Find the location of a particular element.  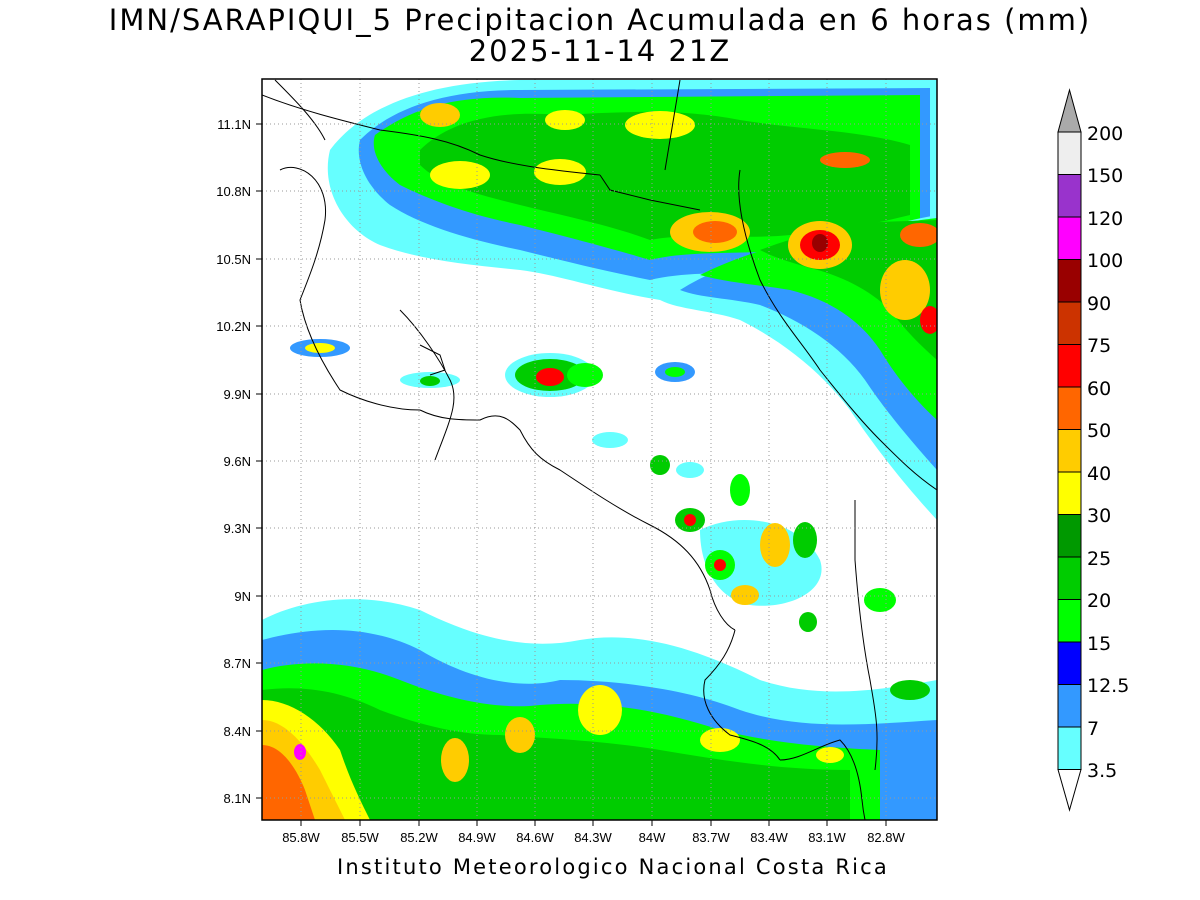

lat-tick-label: 8.1N is located at coordinates (237, 798).